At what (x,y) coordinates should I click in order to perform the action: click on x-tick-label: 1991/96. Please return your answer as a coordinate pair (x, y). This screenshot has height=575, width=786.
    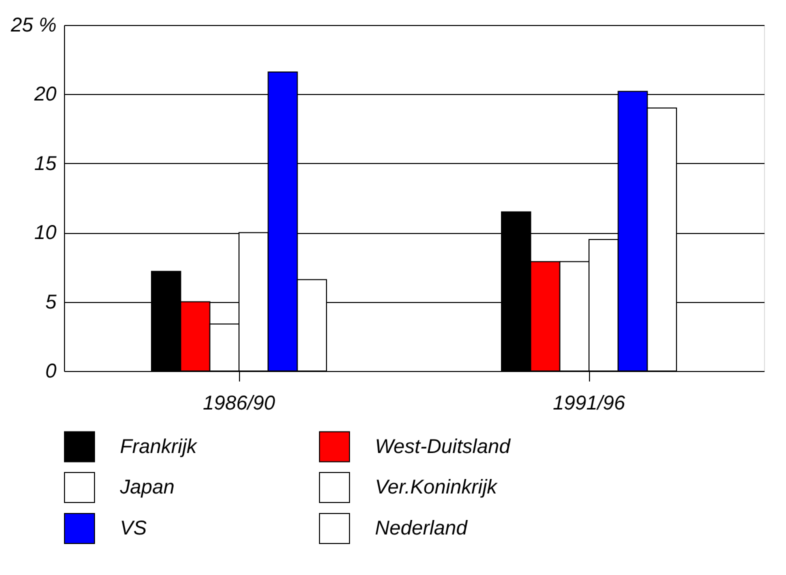
    Looking at the image, I should click on (589, 403).